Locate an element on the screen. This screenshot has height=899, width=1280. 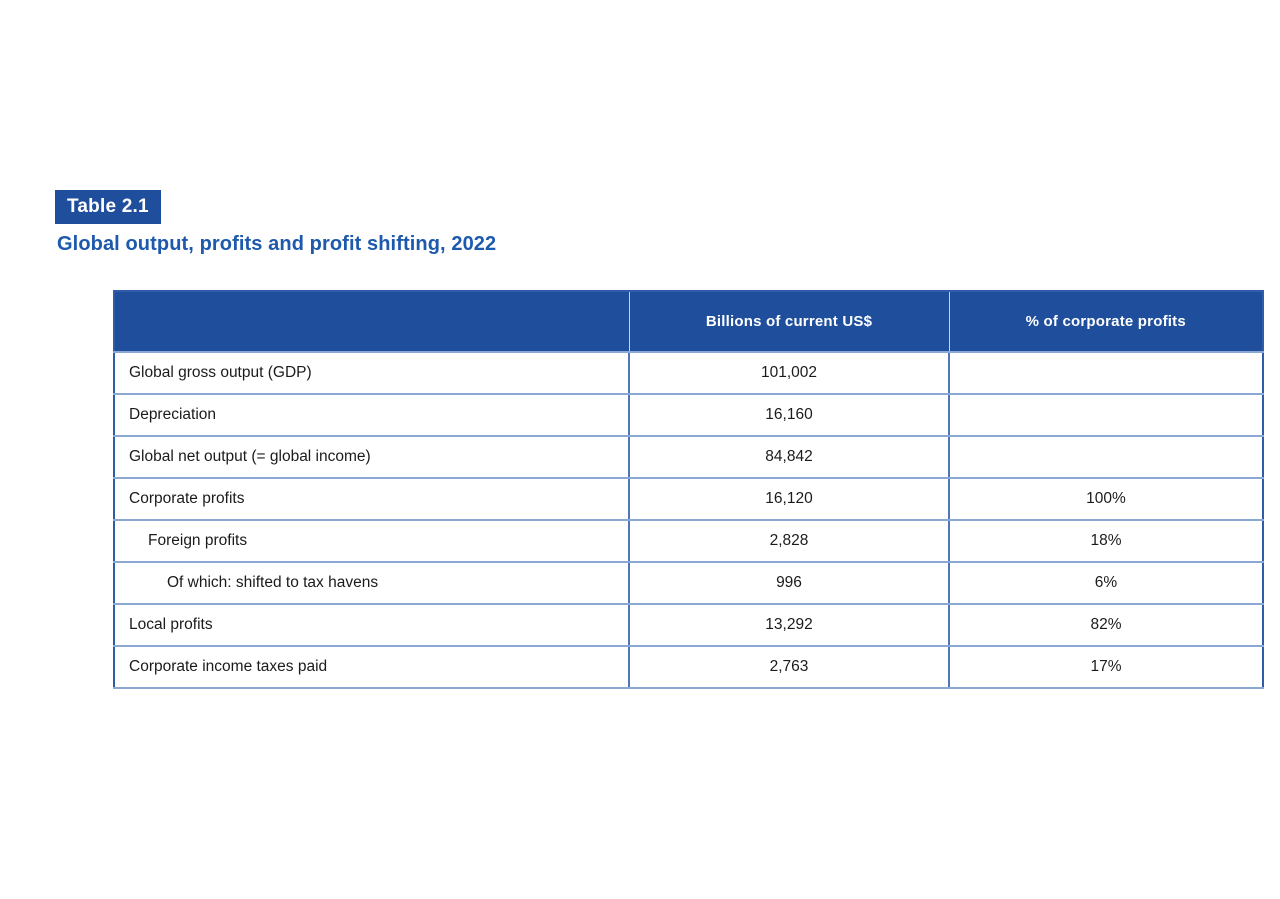
row-label-cell: Corporate income taxes paid is located at coordinates (371, 667).